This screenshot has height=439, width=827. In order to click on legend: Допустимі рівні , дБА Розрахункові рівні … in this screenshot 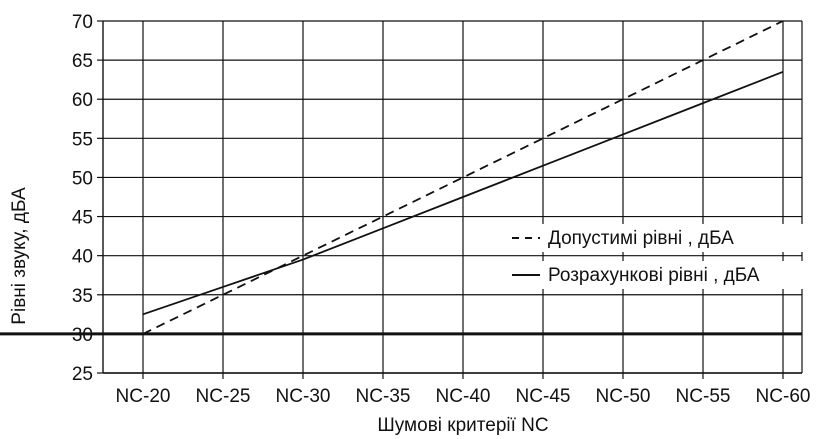, I will do `click(661, 256)`.